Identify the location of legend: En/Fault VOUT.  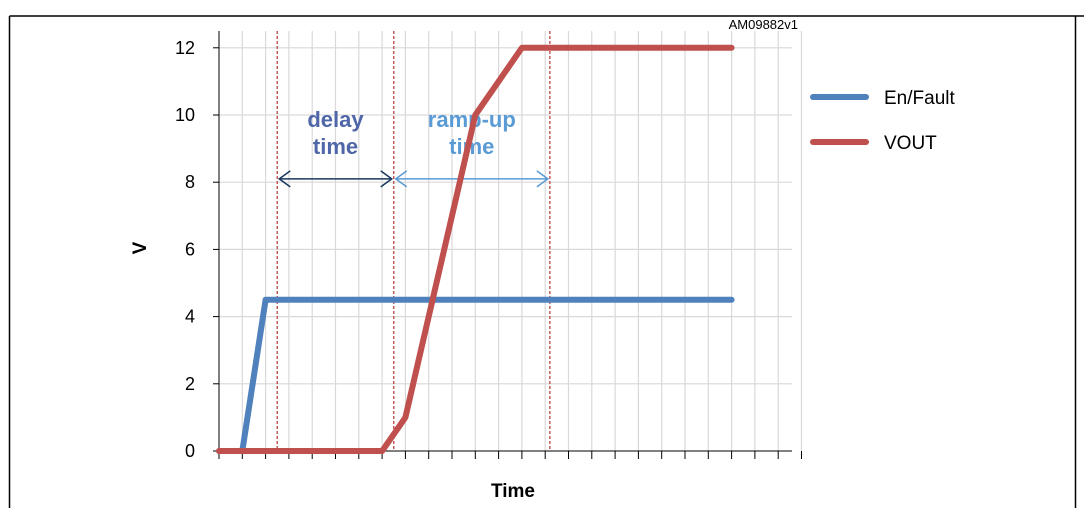
(882, 121).